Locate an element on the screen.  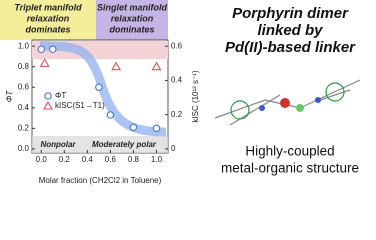
side-caption: Highly-coupled is located at coordinates (289, 151).